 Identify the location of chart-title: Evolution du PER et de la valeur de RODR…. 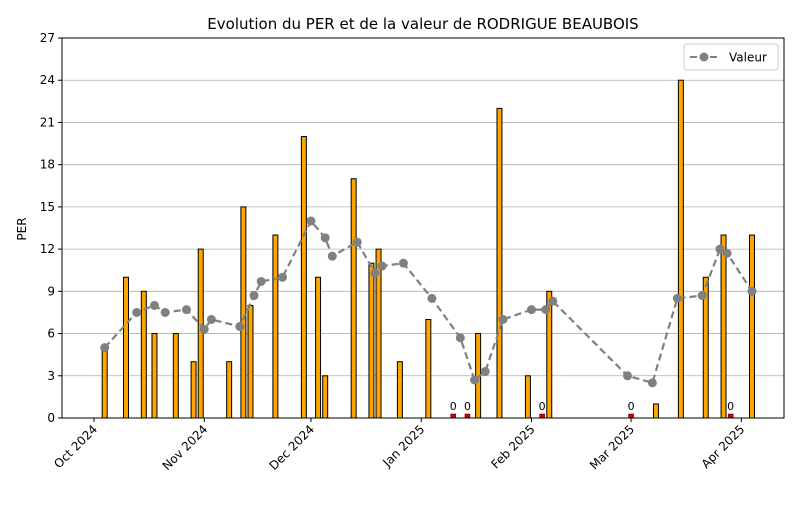
(422, 24).